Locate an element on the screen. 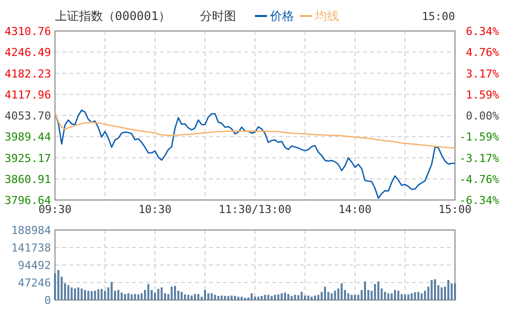  y-tick-label: 3989.44 is located at coordinates (28, 137).